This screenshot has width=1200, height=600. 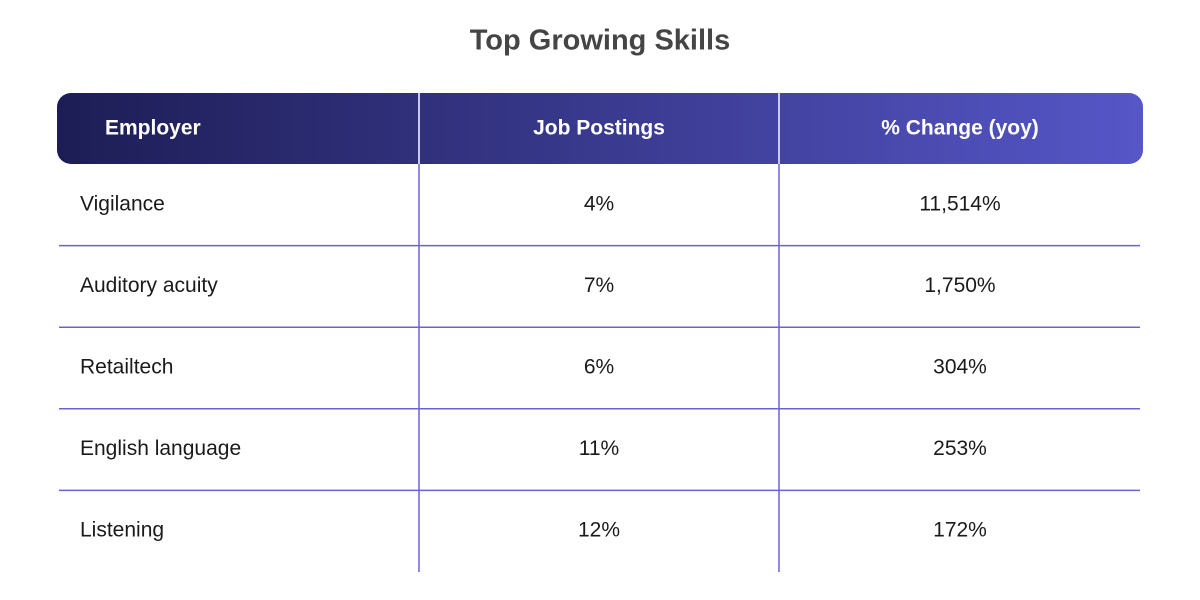 I want to click on table-cell: 11%, so click(x=599, y=448).